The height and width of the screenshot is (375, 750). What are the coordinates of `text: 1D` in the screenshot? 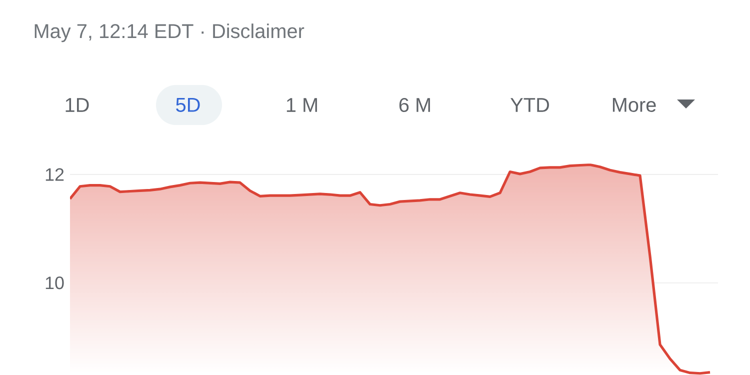 It's located at (77, 105).